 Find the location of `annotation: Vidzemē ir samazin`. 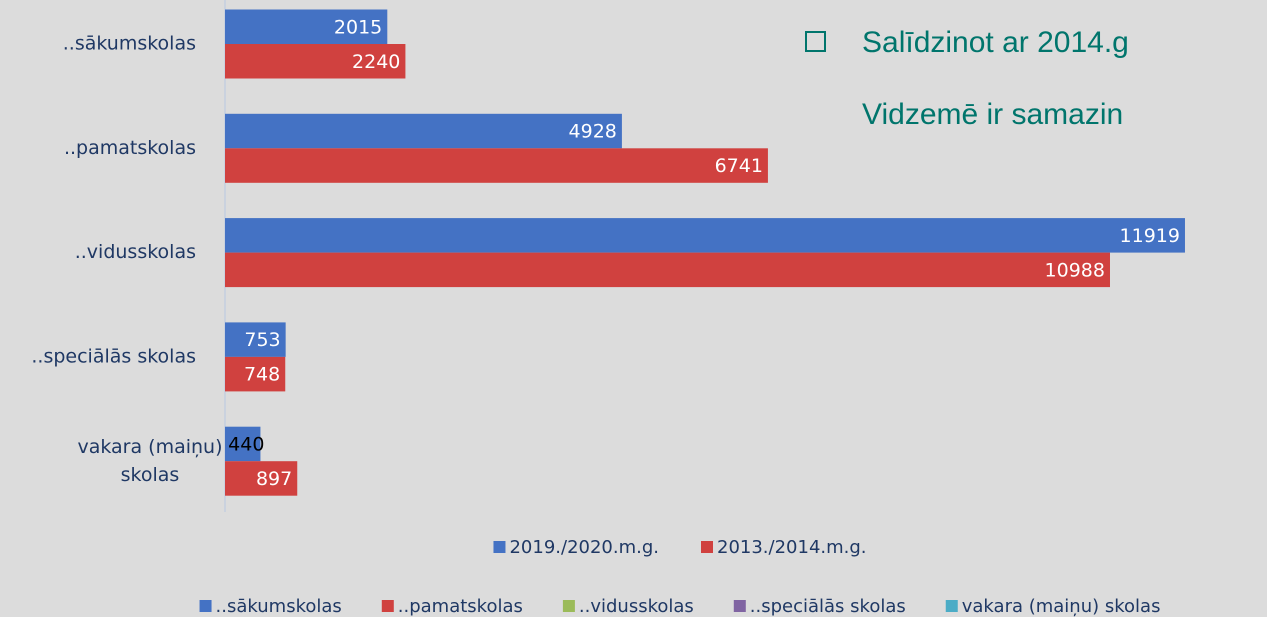

annotation: Vidzemē ir samazin is located at coordinates (992, 114).